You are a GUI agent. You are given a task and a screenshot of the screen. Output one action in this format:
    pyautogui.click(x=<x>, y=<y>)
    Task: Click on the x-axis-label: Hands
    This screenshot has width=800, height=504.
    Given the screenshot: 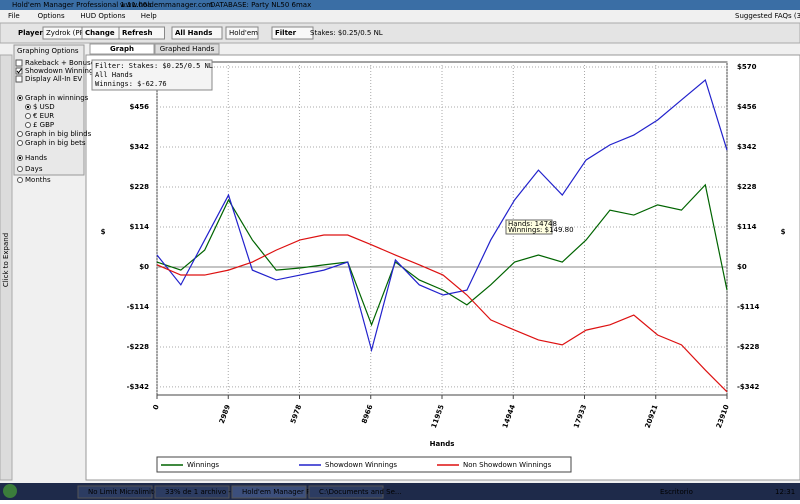 What is the action you would take?
    pyautogui.click(x=442, y=444)
    